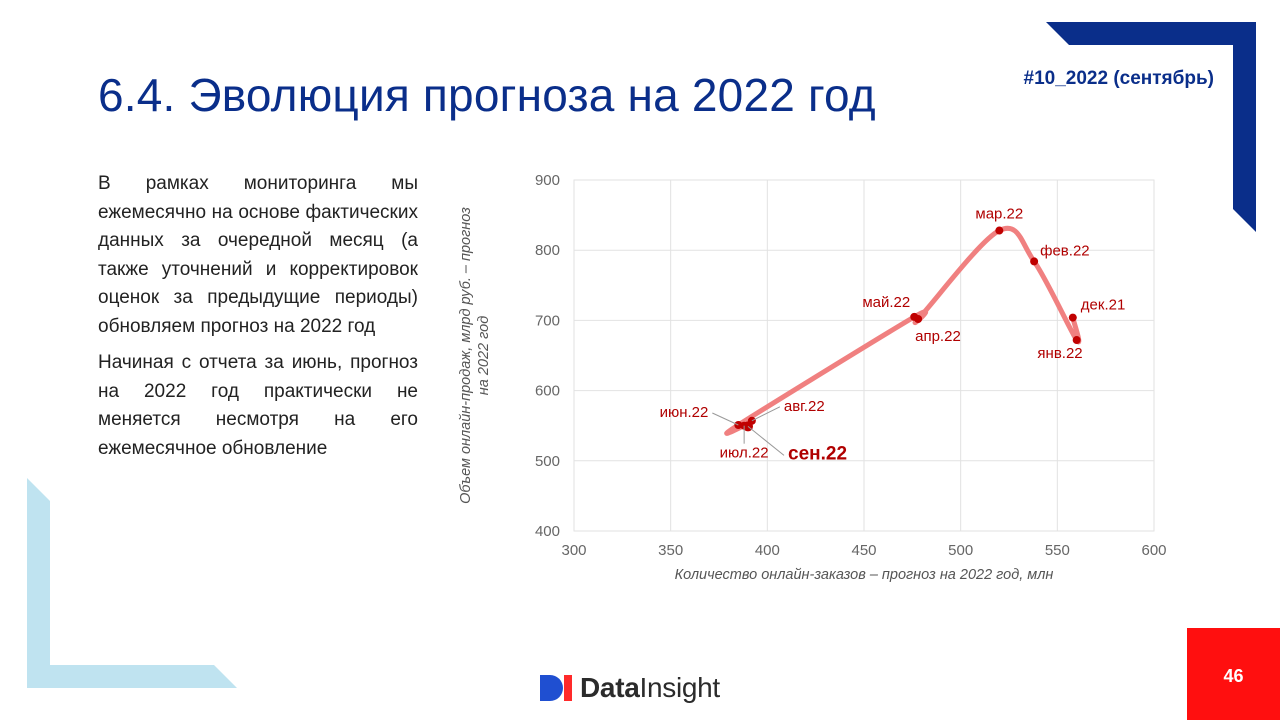  What do you see at coordinates (610, 687) in the screenshot?
I see `logo-text-bold: Data` at bounding box center [610, 687].